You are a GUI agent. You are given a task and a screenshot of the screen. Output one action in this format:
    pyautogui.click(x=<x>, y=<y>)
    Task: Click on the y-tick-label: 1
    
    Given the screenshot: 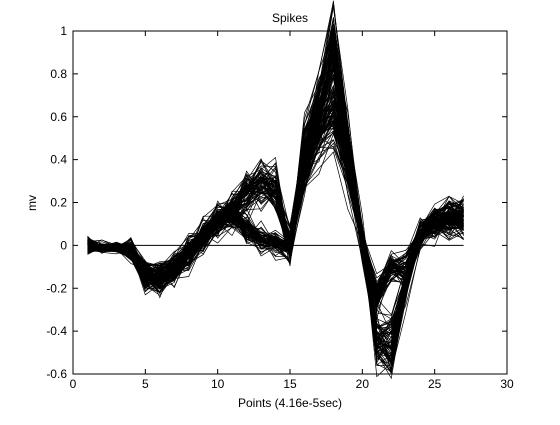 What is the action you would take?
    pyautogui.click(x=63, y=31)
    